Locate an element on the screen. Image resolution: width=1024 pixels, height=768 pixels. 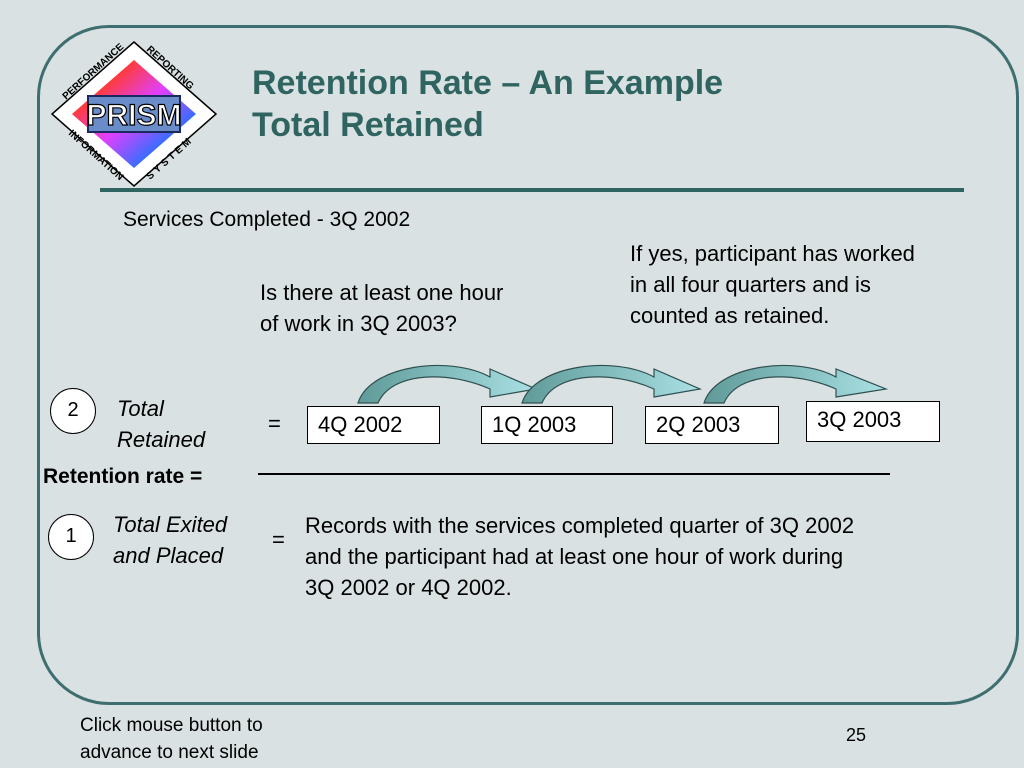
page-number: 25 is located at coordinates (856, 735).